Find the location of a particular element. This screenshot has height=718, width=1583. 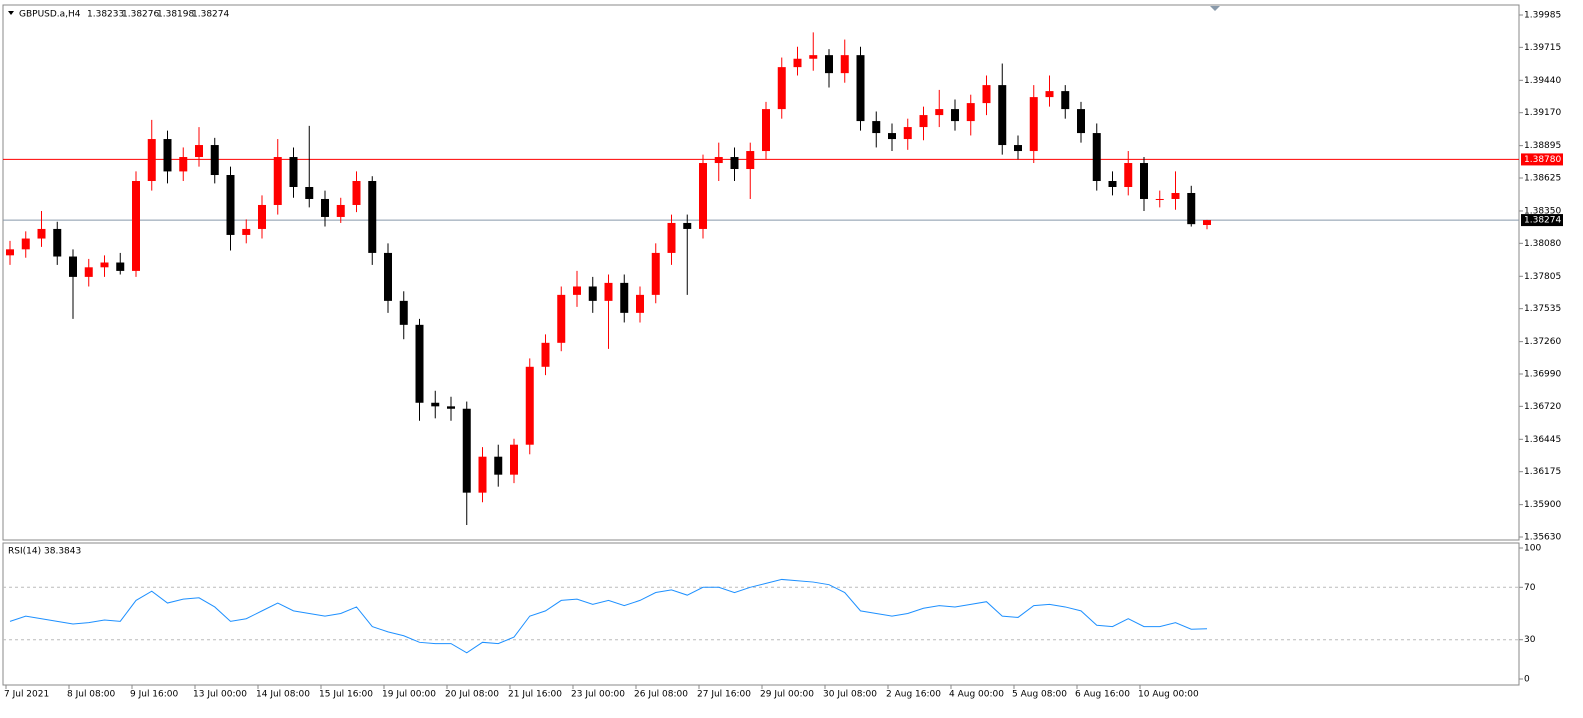

x-tick-label: 15 Jul 16:00 is located at coordinates (346, 695).